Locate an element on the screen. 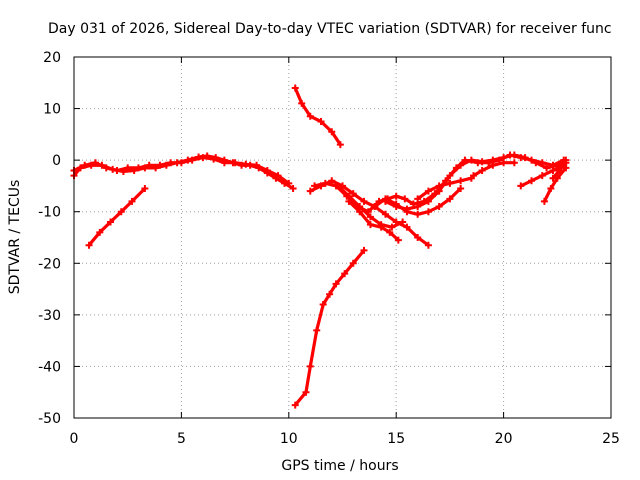 The image size is (640, 480). x-tick-label: 5 is located at coordinates (181, 439).